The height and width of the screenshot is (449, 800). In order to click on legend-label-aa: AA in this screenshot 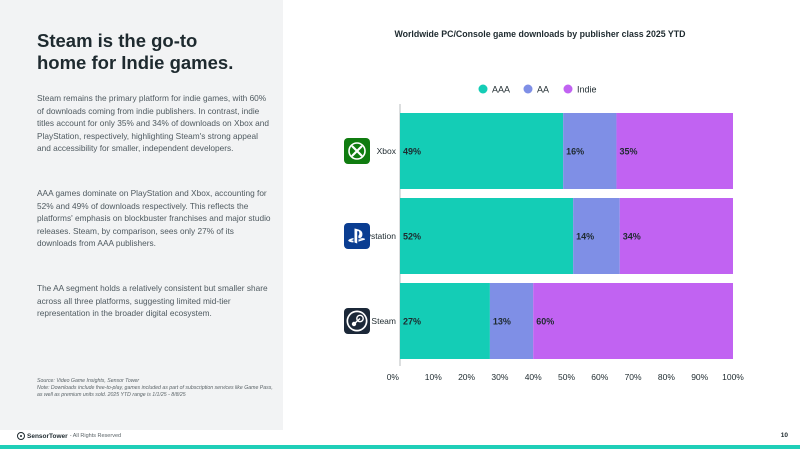, I will do `click(543, 90)`.